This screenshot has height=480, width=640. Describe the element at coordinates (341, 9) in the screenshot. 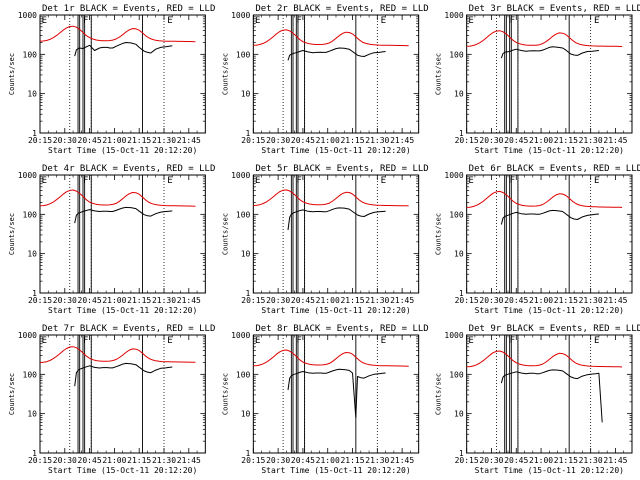

I see `panel-title: Det 2r BLACK = Events, RED = LLD` at that location.